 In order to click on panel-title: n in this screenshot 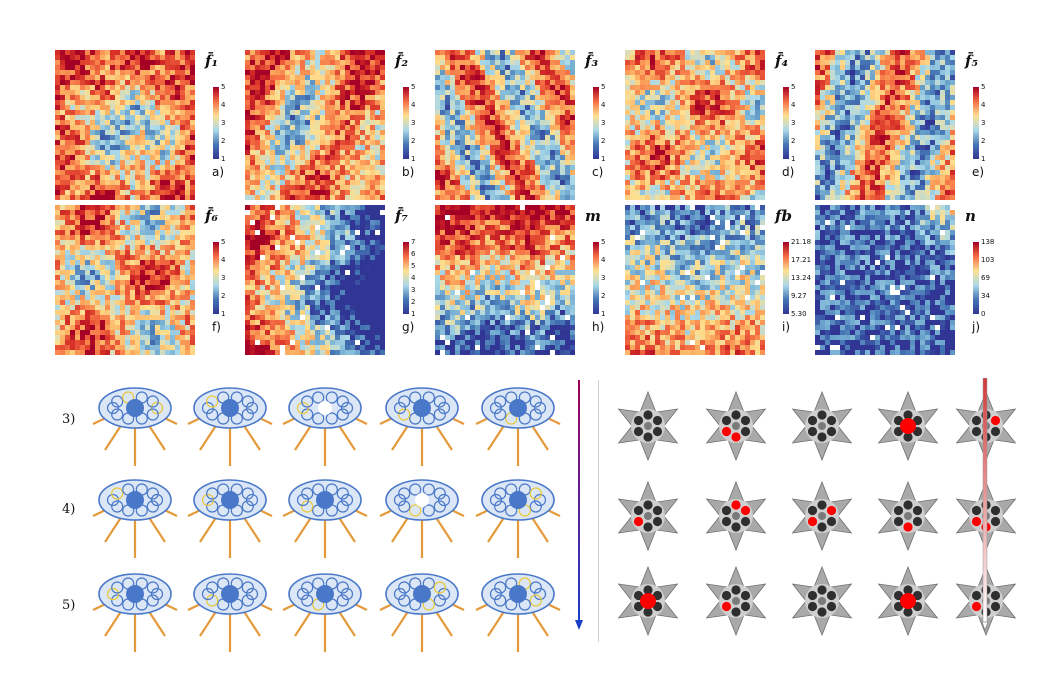, I will do `click(970, 216)`.